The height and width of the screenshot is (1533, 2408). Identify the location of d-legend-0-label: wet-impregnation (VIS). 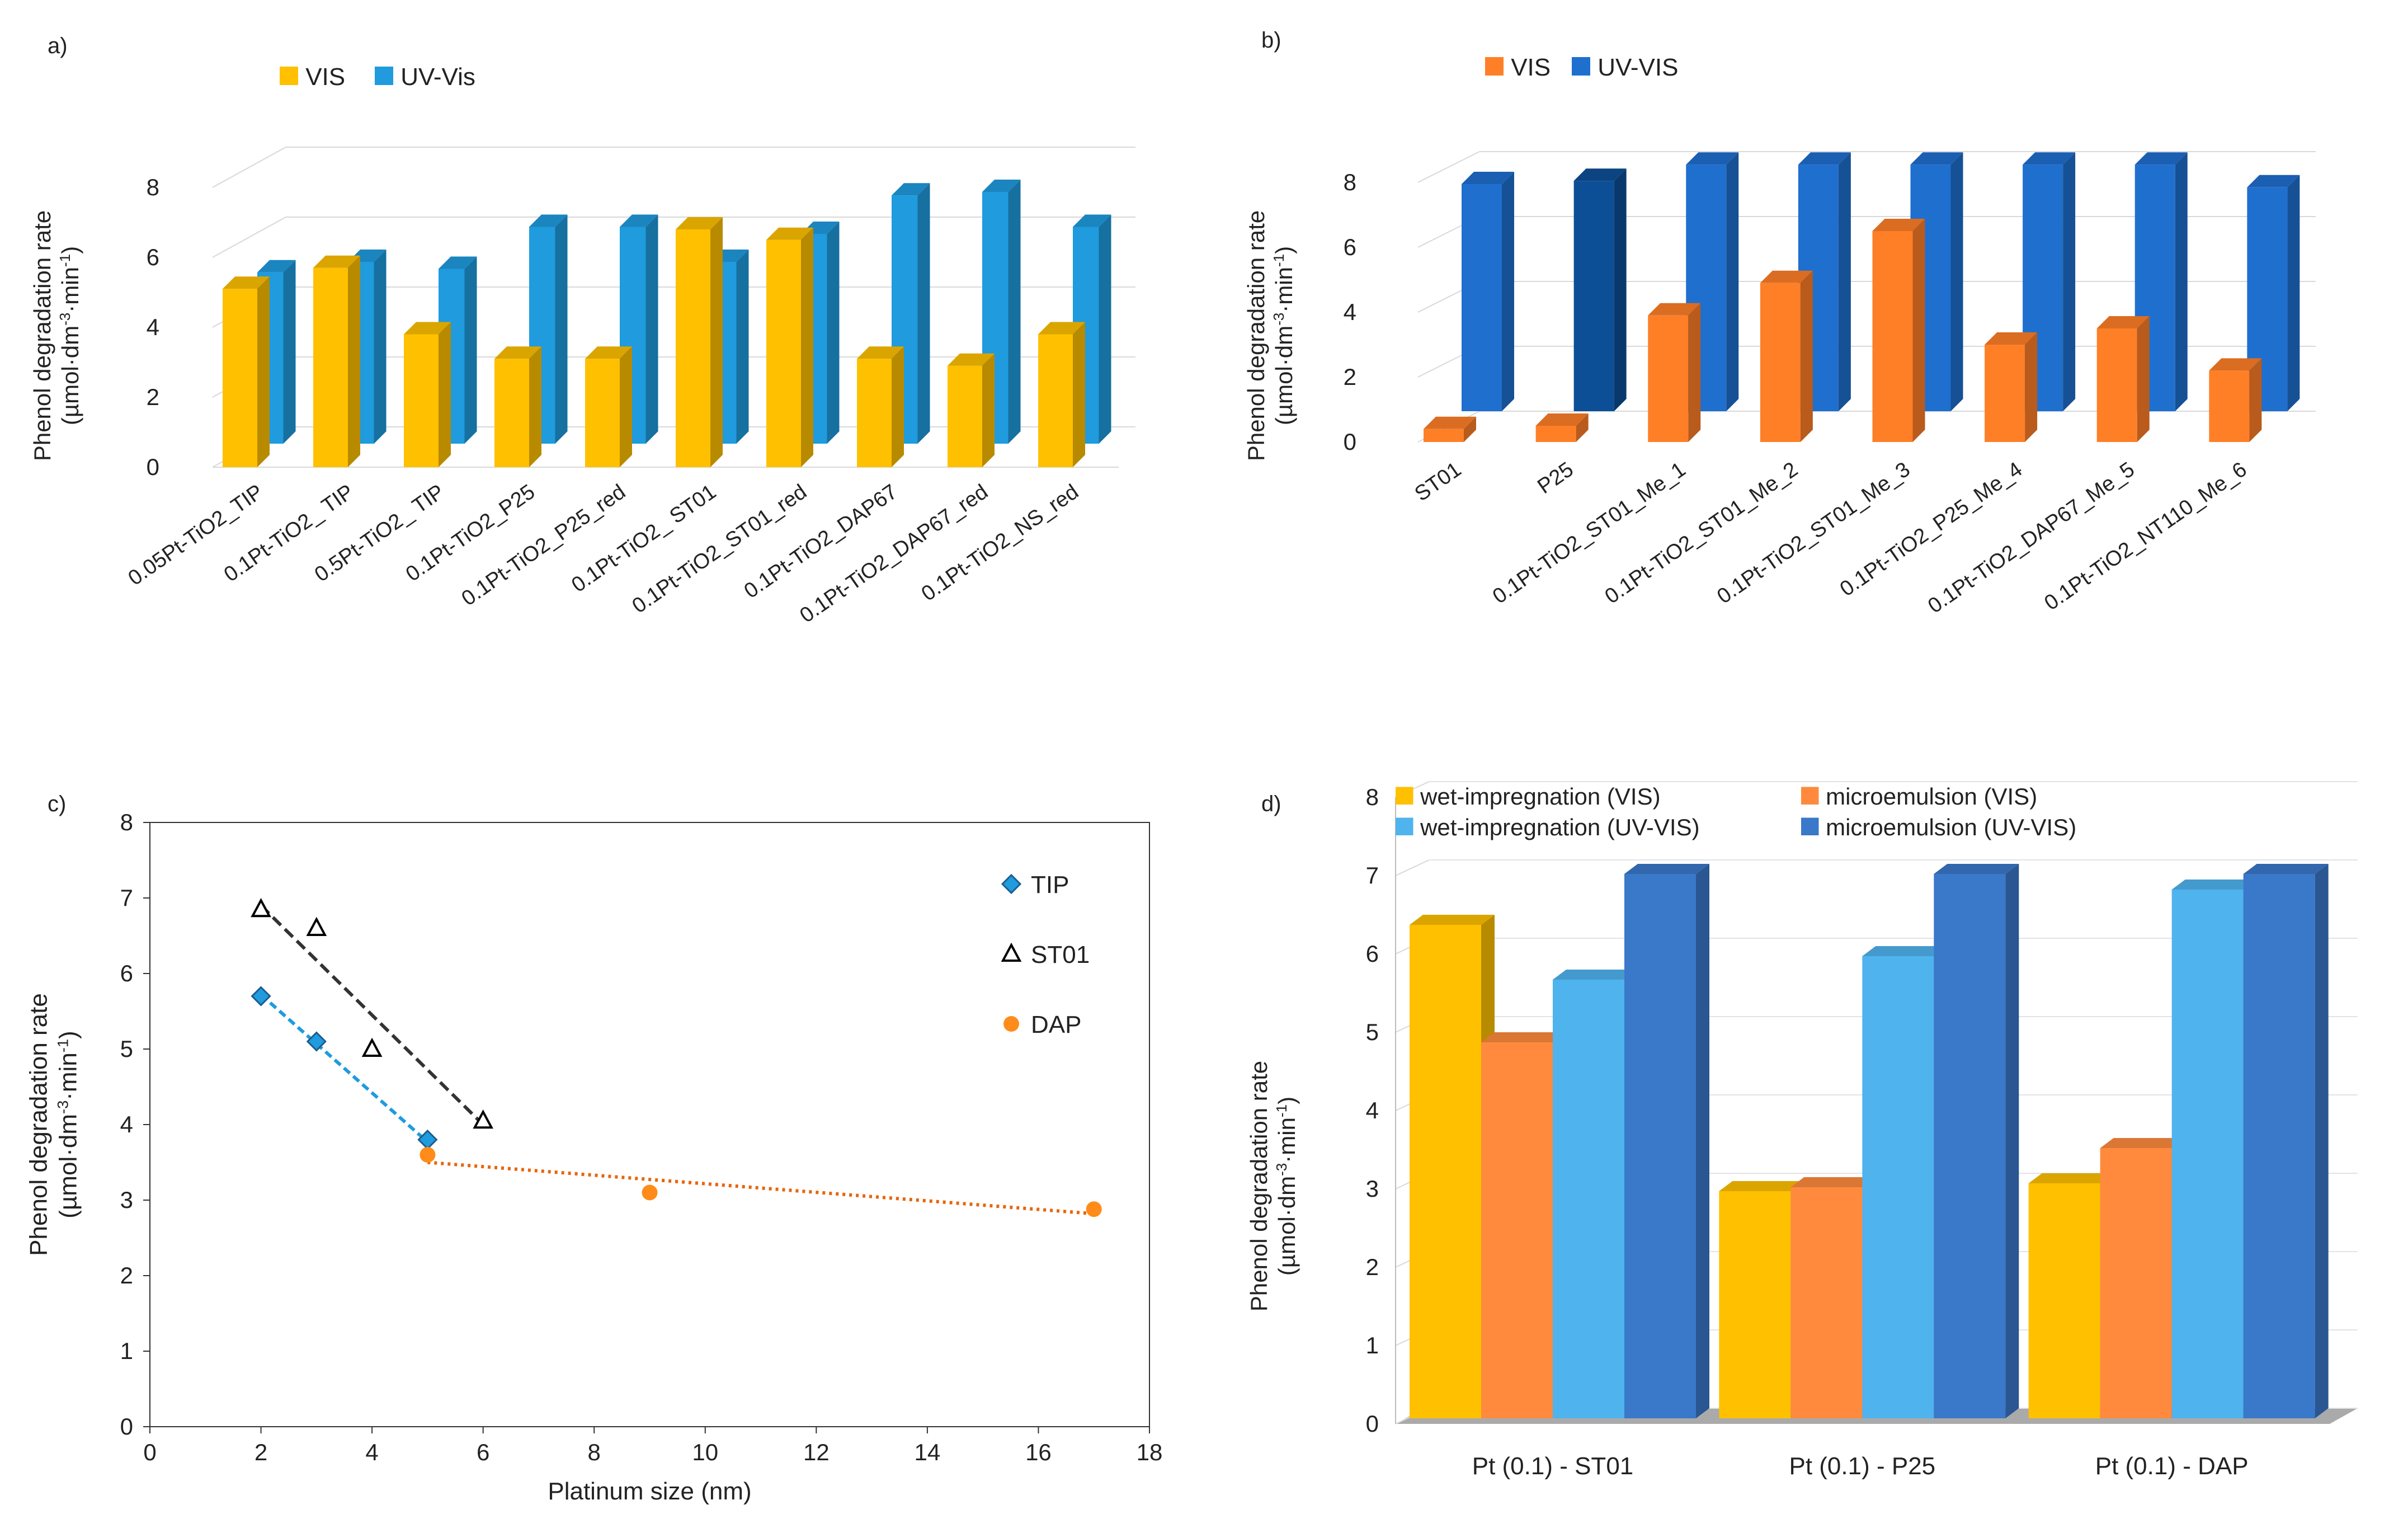
(1540, 796).